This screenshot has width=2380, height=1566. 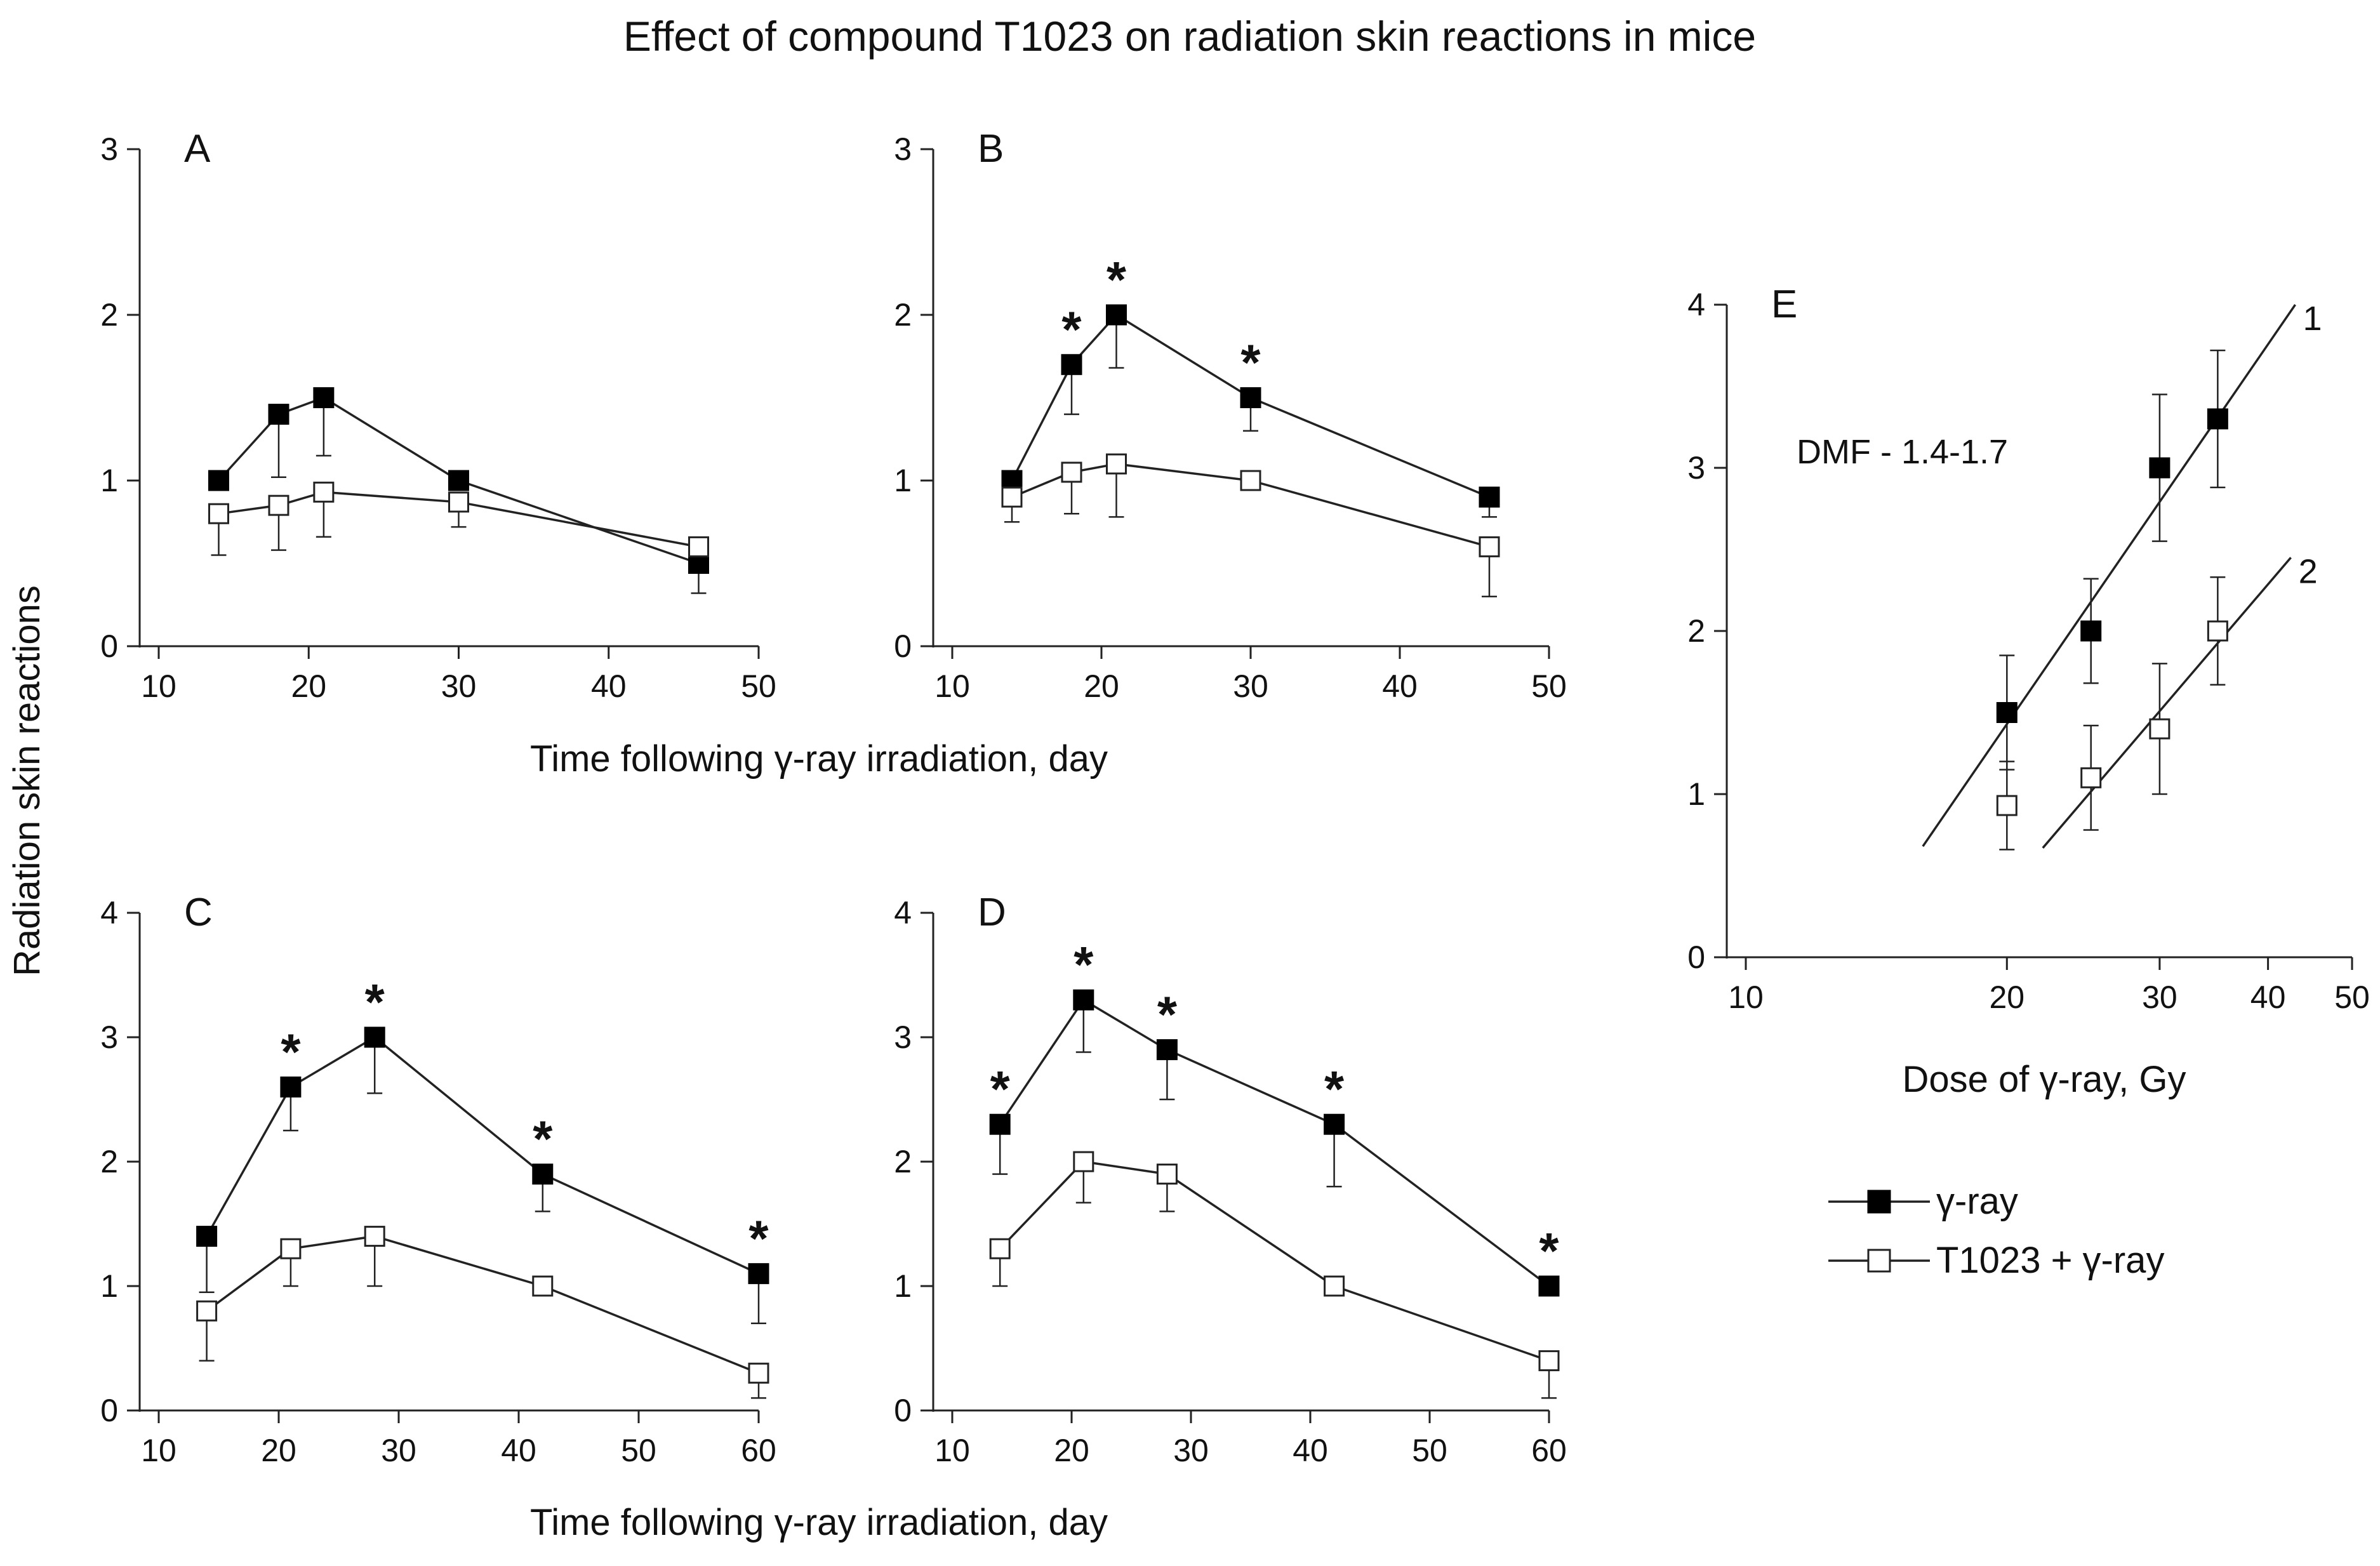 What do you see at coordinates (109, 1161) in the screenshot?
I see `y-tick-label-c: 2` at bounding box center [109, 1161].